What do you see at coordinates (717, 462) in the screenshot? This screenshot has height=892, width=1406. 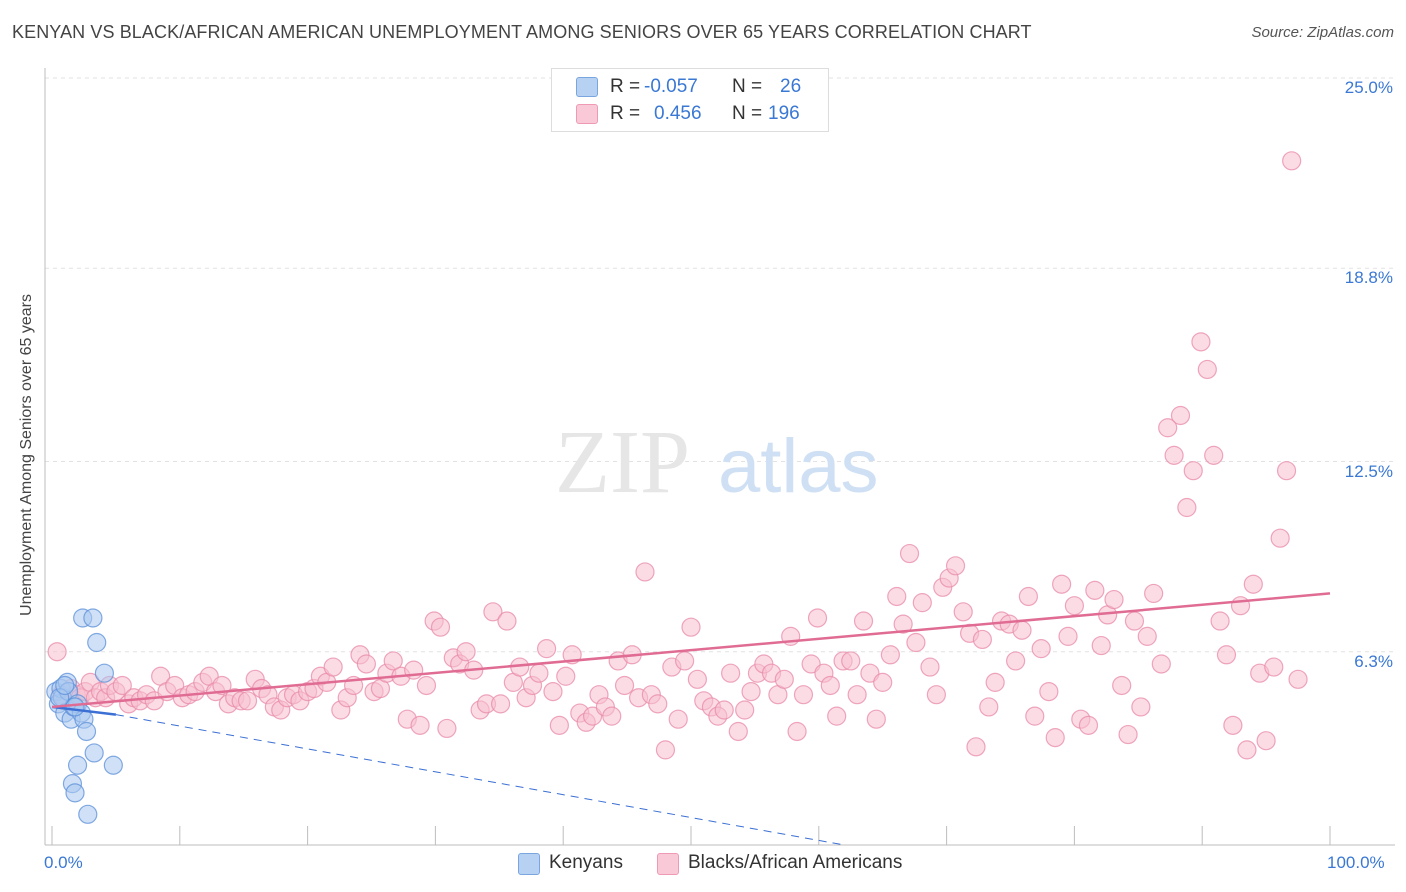 I see `watermark: ZIP atlas` at bounding box center [717, 462].